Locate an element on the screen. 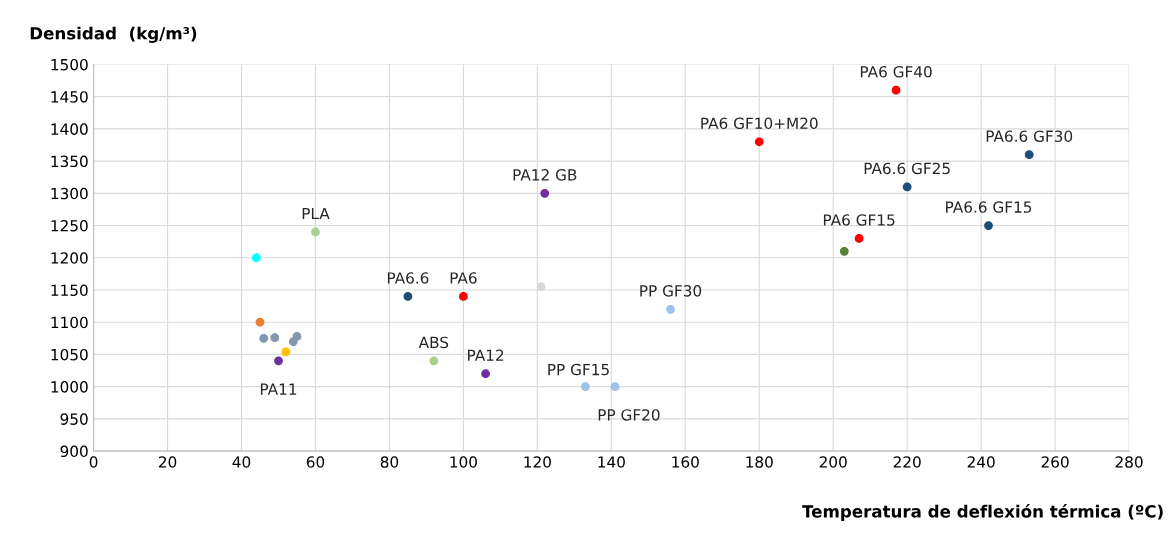 This screenshot has height=537, width=1170. x-tick-label: 280 is located at coordinates (1129, 462).